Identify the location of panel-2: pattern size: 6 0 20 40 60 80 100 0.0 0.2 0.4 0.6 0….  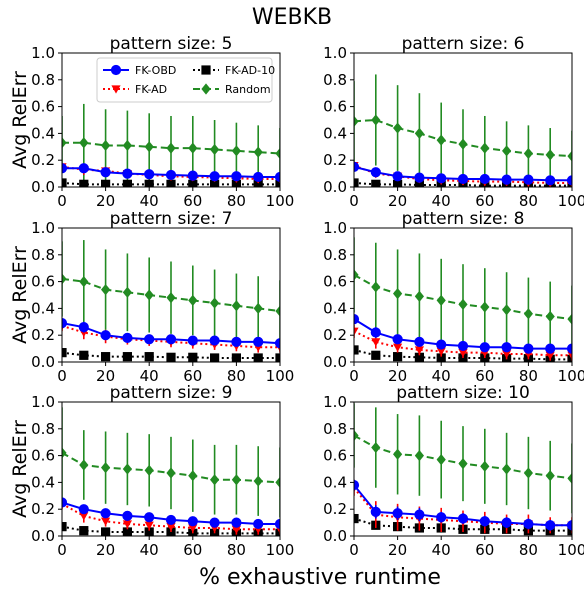
(453, 122).